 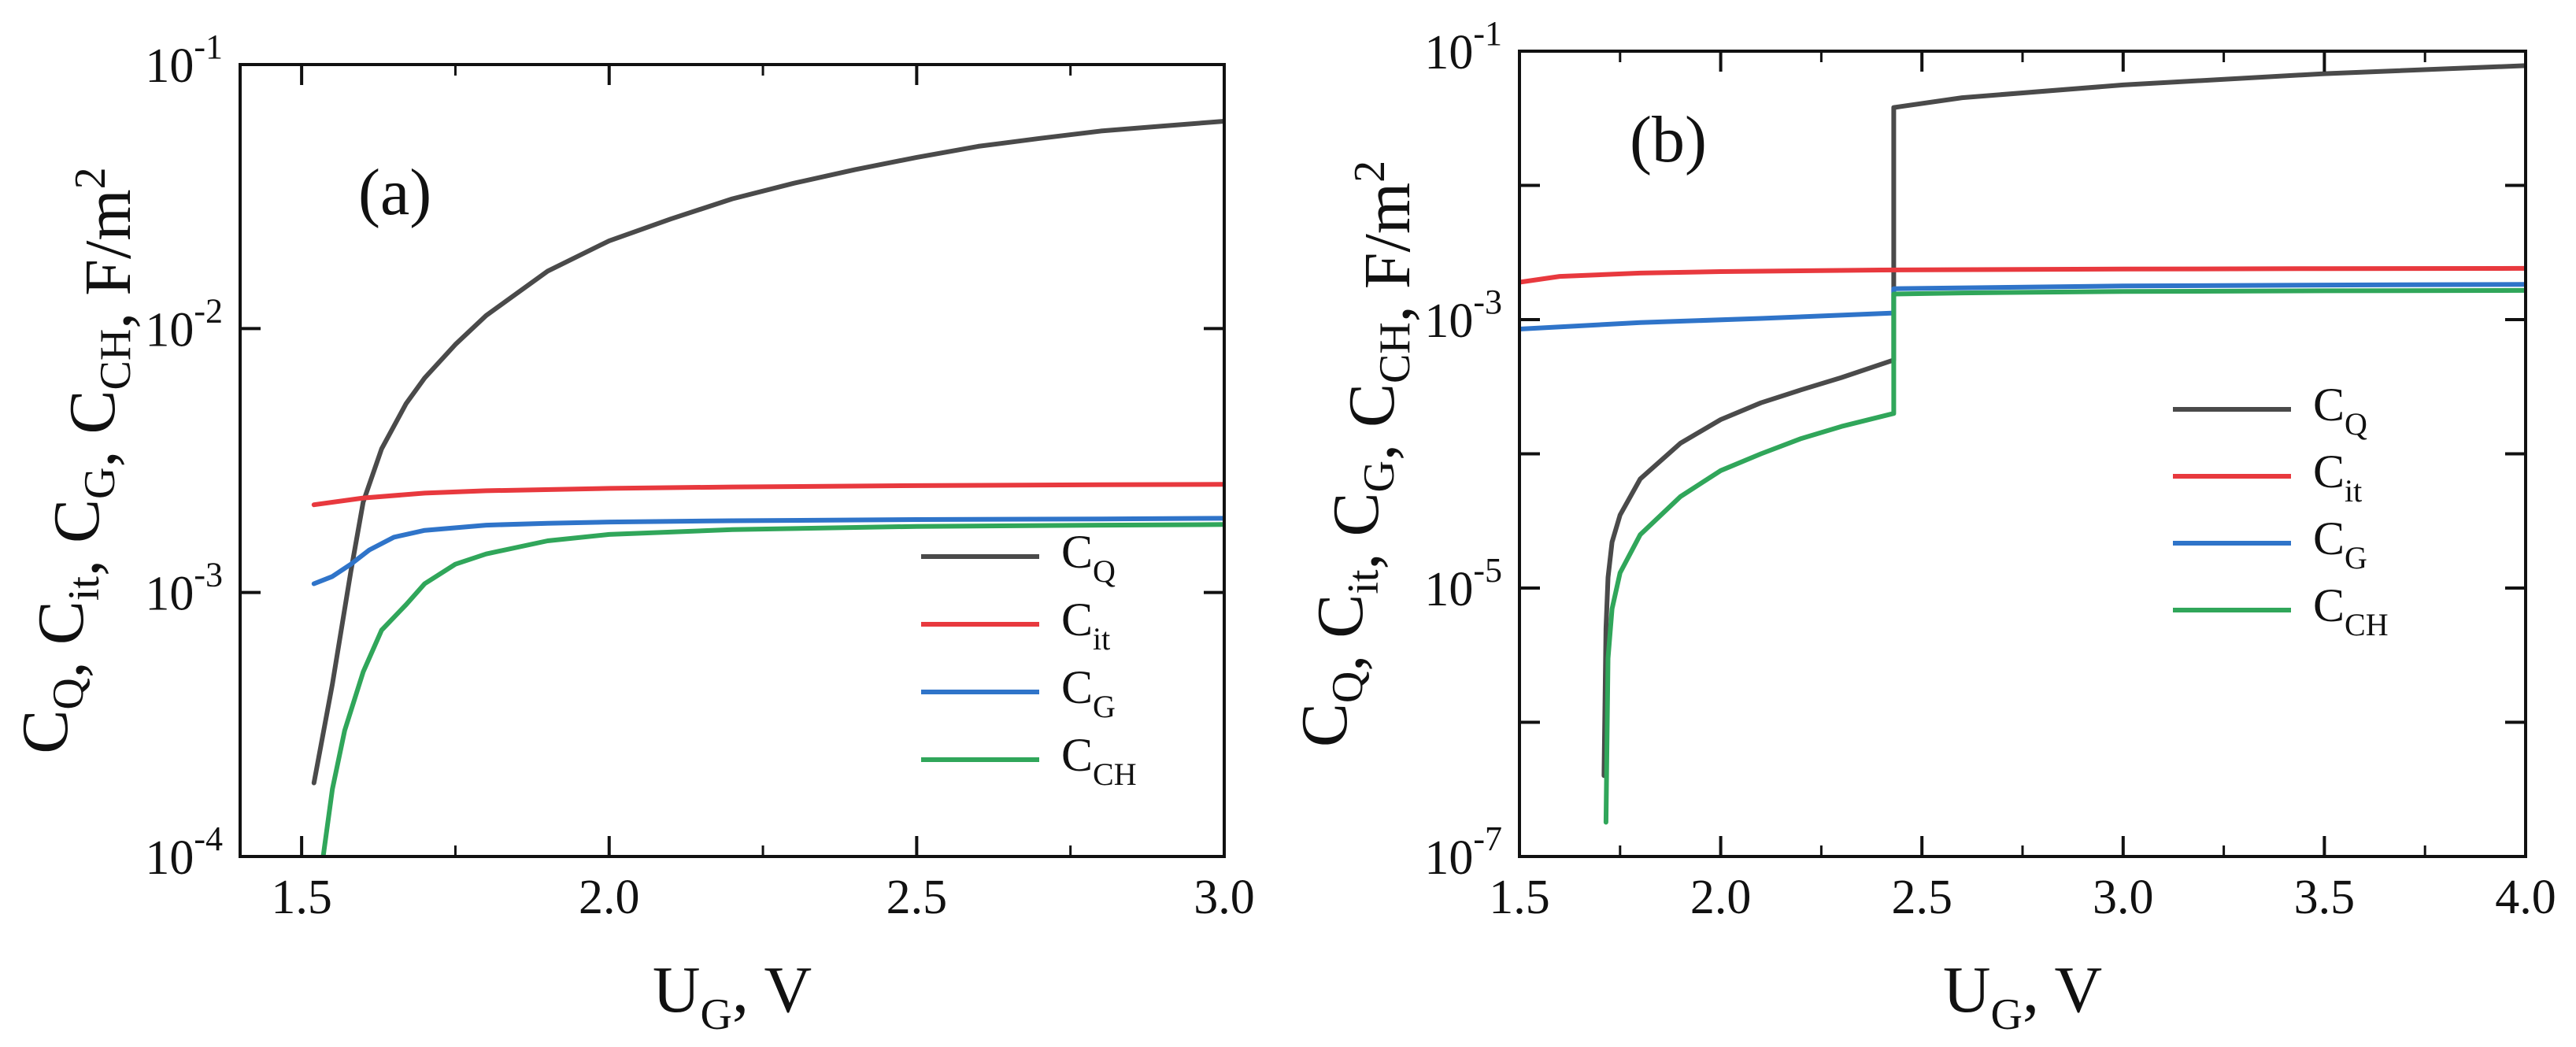 What do you see at coordinates (184, 852) in the screenshot?
I see `y-tick-label: 10⁻⁴` at bounding box center [184, 852].